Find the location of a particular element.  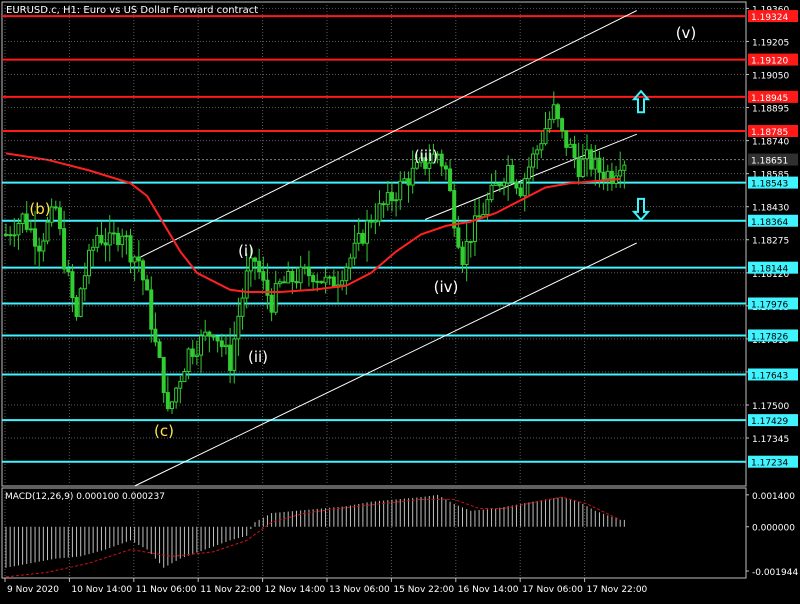

price-axis-label: 1.17345 is located at coordinates (770, 440).